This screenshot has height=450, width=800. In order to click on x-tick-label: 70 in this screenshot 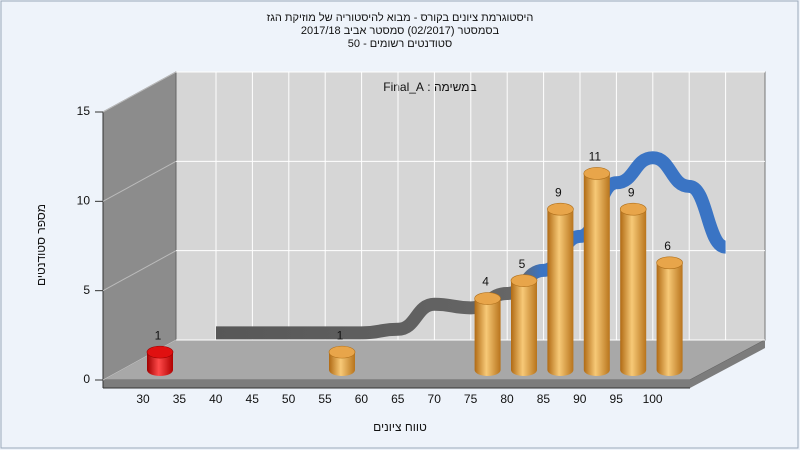, I will do `click(435, 399)`.